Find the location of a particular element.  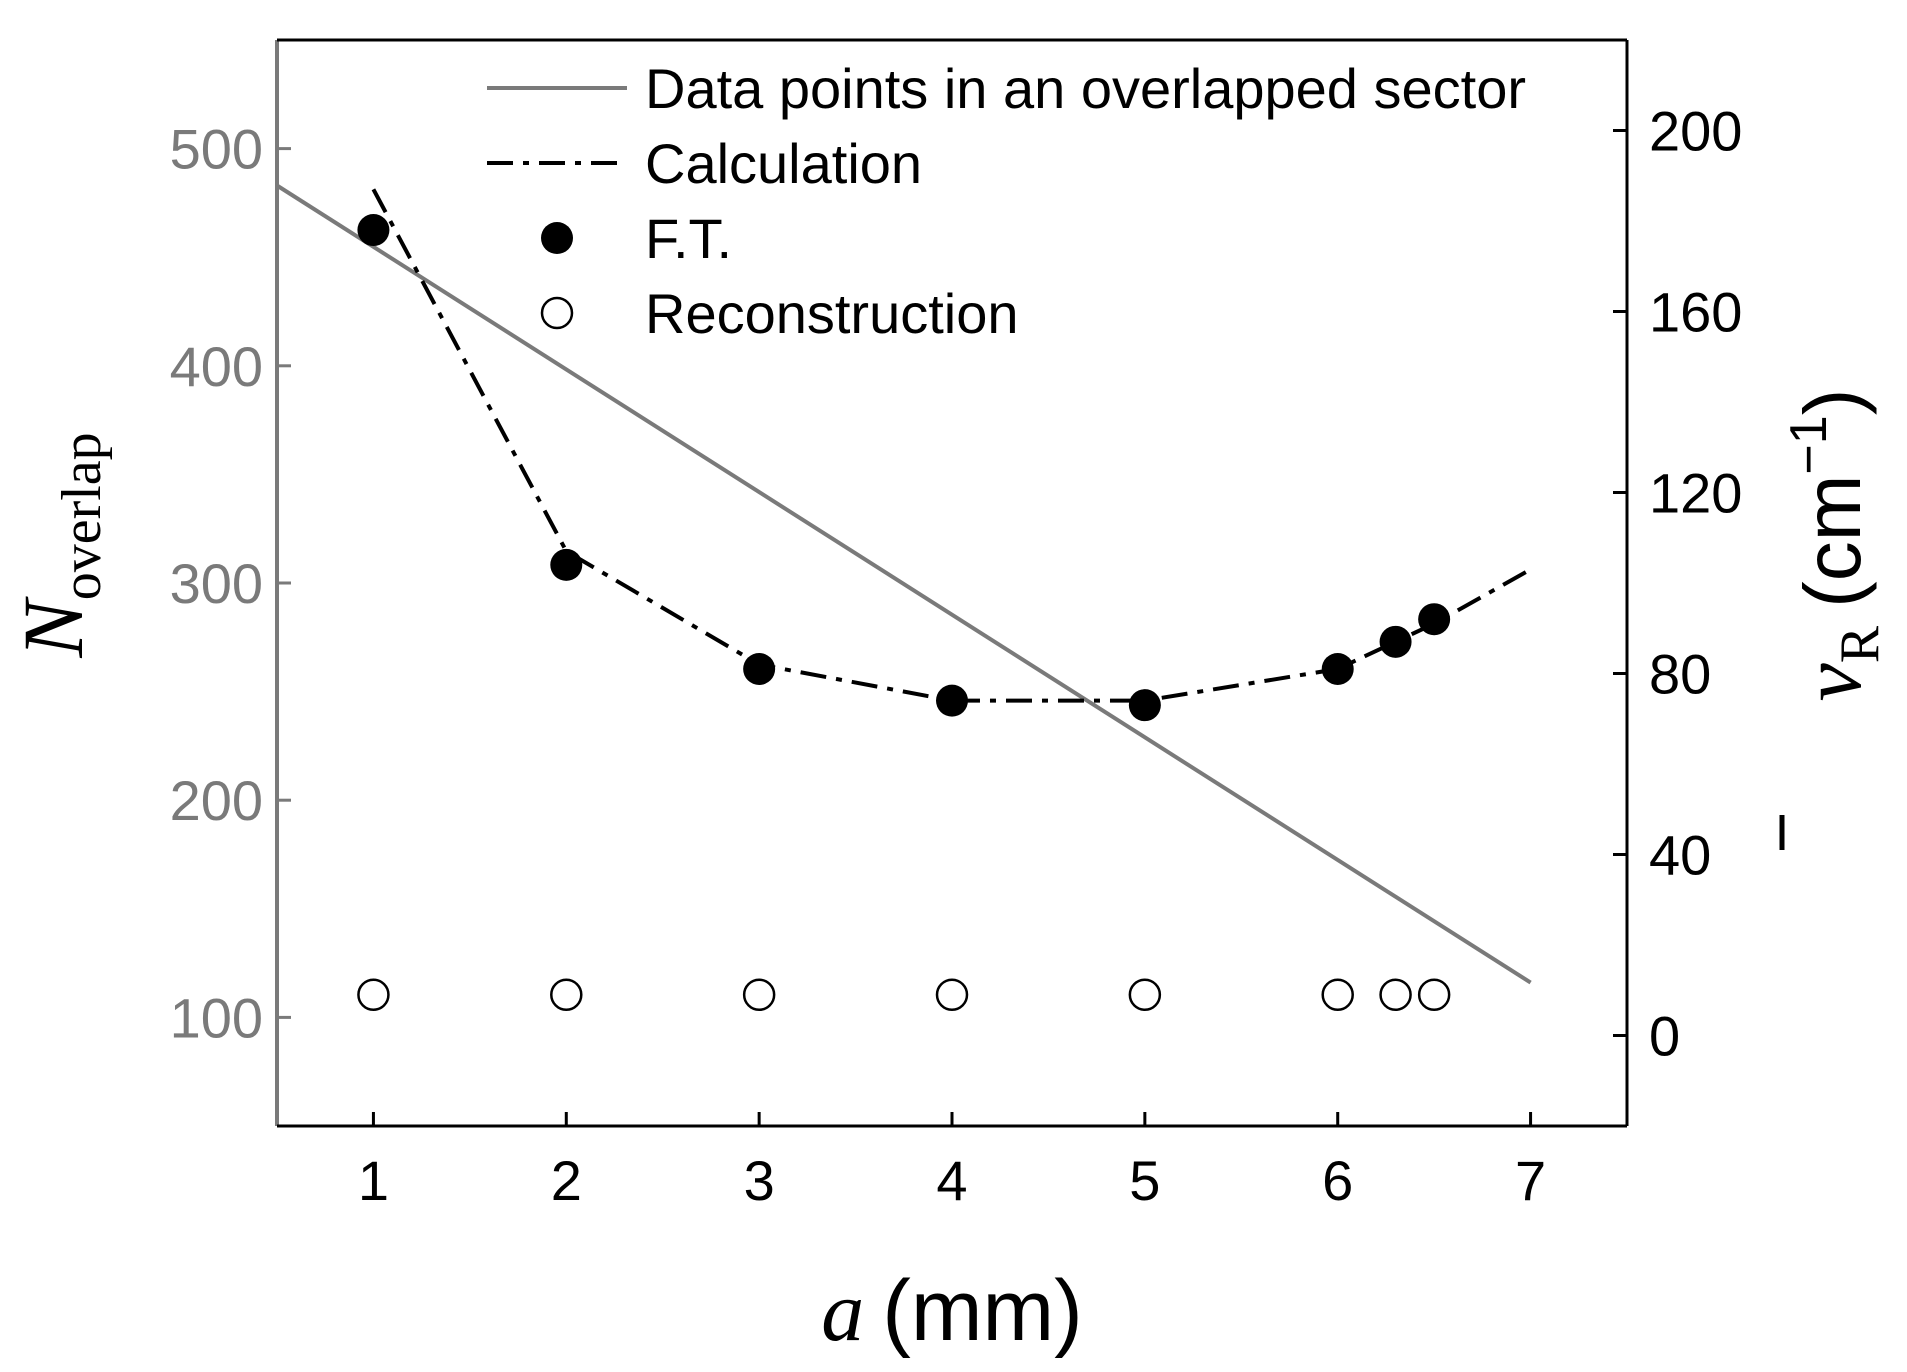

left-y-tick-label: 500 is located at coordinates (216, 149).